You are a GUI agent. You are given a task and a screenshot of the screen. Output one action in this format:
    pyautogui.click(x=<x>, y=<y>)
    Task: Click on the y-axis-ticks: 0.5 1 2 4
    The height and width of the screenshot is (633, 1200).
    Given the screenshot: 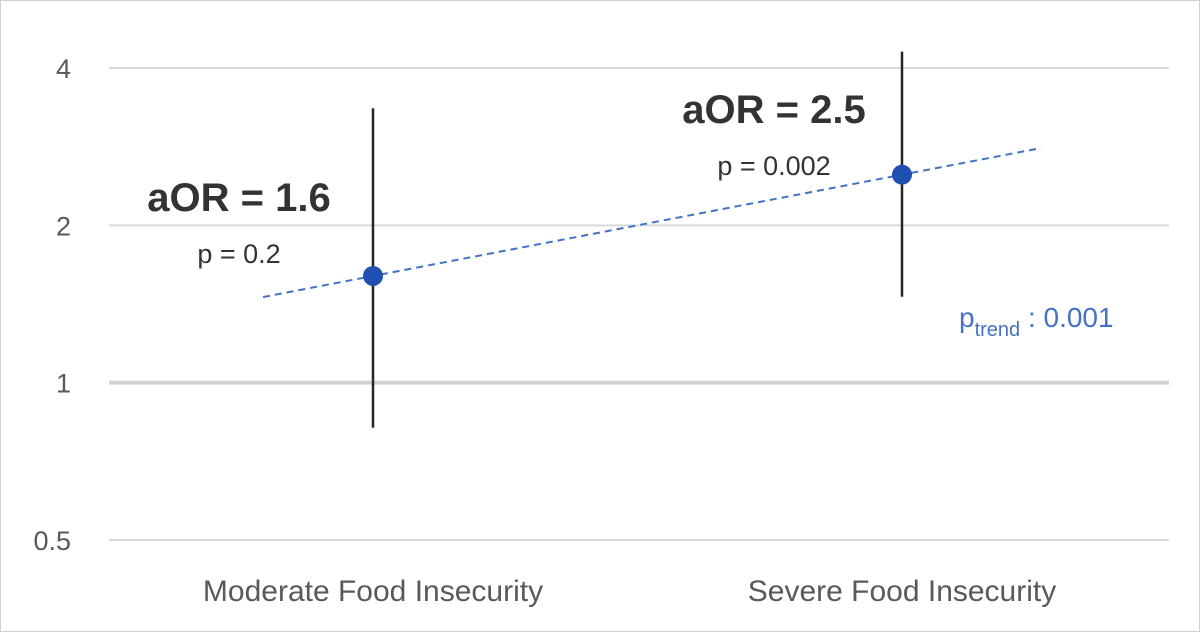 What is the action you would take?
    pyautogui.click(x=52, y=305)
    